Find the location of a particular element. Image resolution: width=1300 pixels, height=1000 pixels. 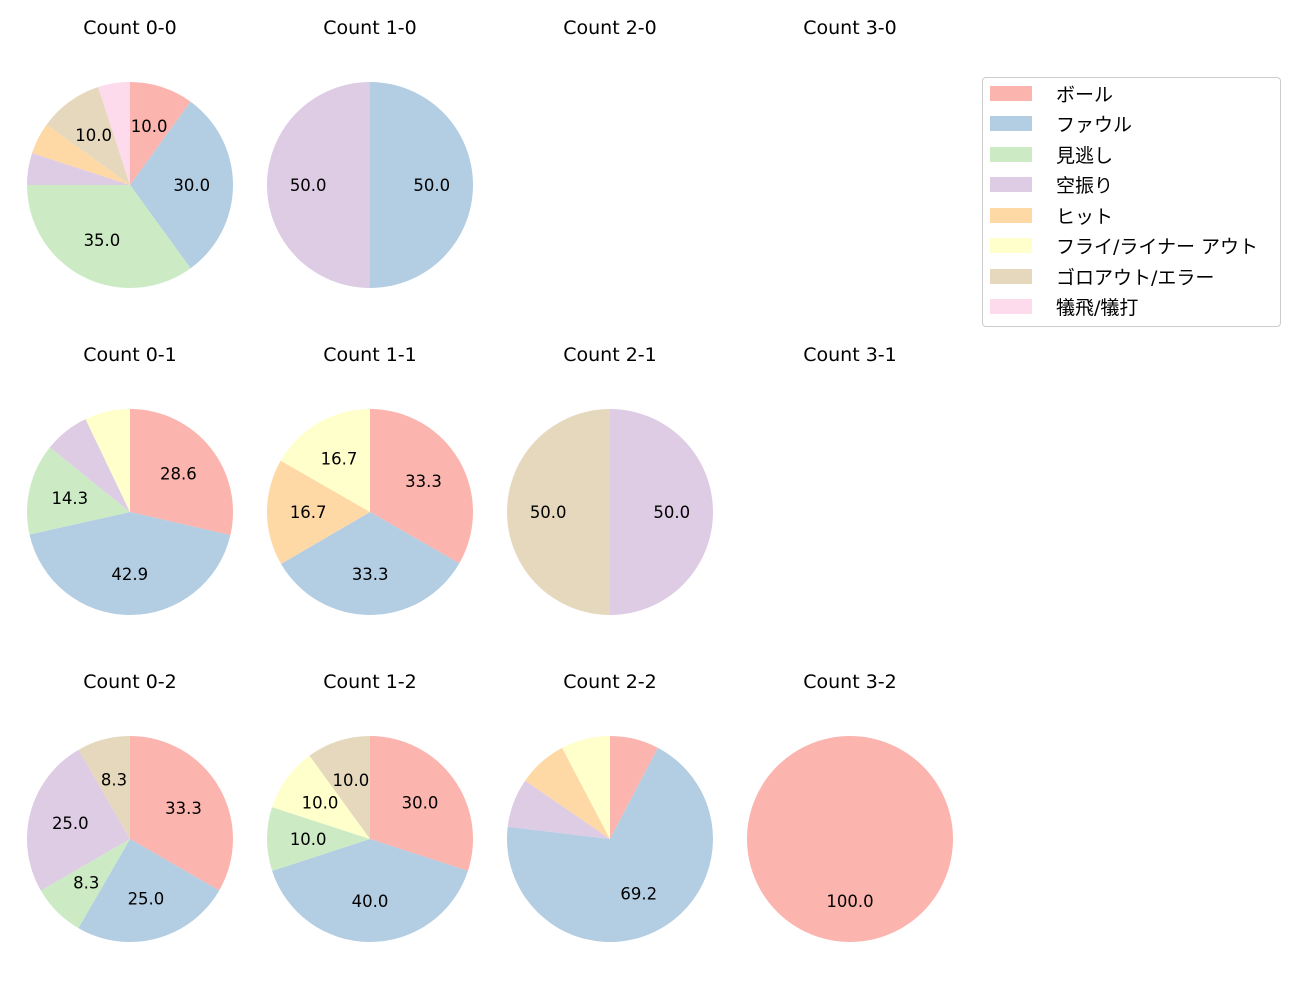

legend-item: フライ/ライナー アウト is located at coordinates (1124, 246).